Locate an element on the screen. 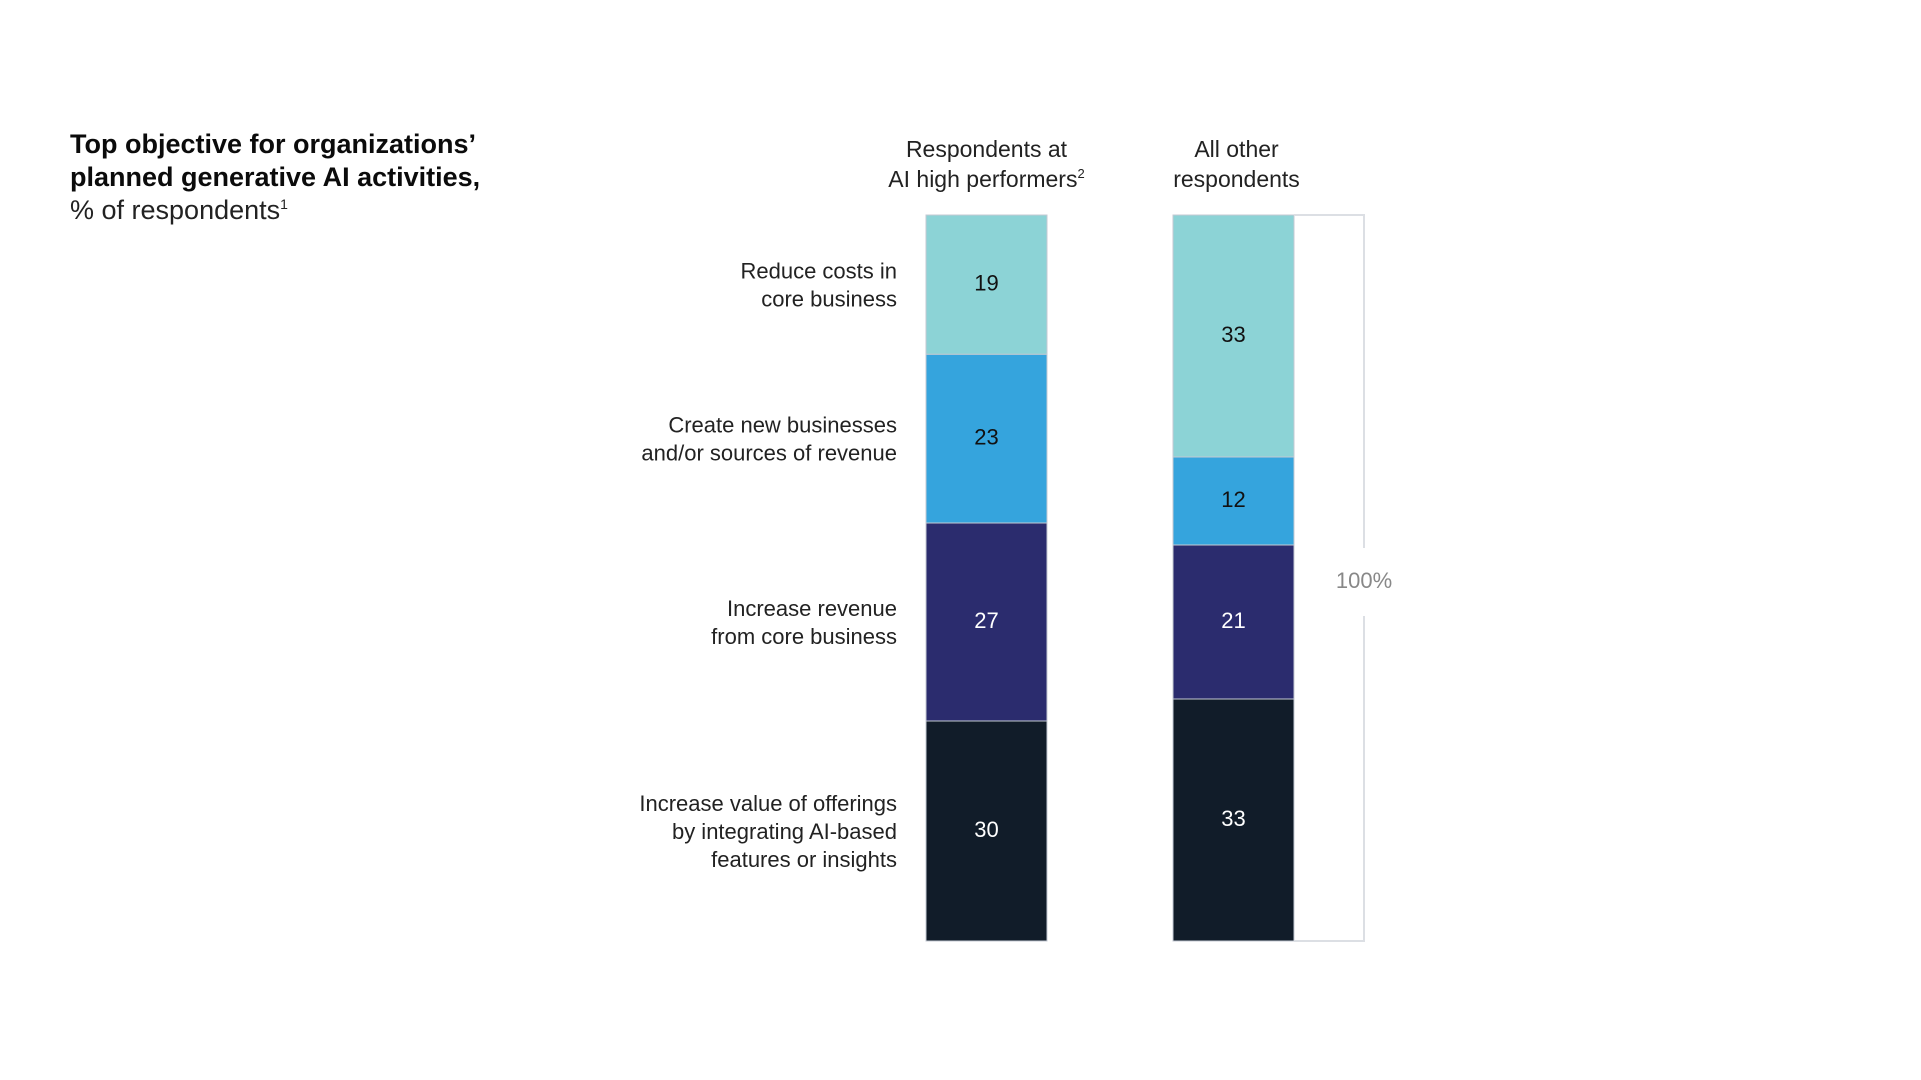 Image resolution: width=1921 pixels, height=1080 pixels. data-label-col0-s3: 30 is located at coordinates (986, 829).